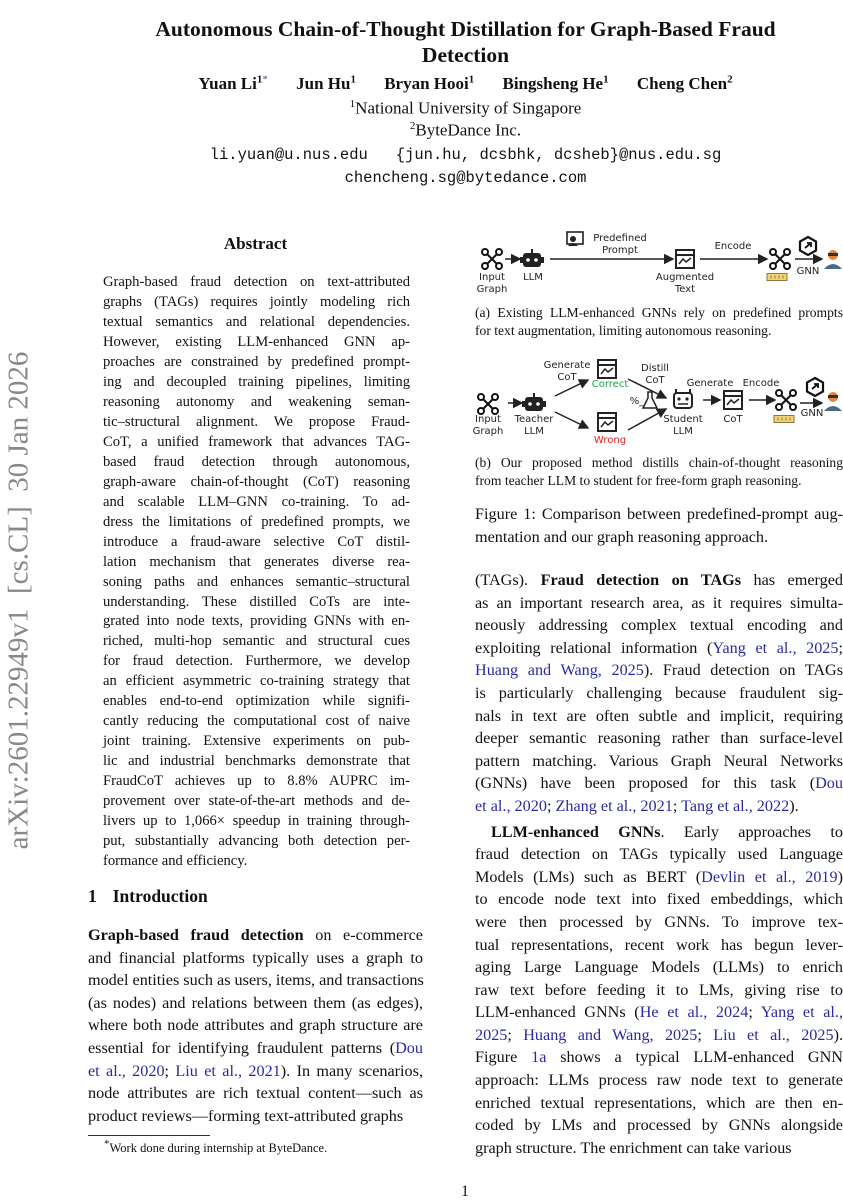 The height and width of the screenshot is (1201, 843). What do you see at coordinates (465, 178) in the screenshot?
I see `email-line: chencheng.sg@bytedance.com` at bounding box center [465, 178].